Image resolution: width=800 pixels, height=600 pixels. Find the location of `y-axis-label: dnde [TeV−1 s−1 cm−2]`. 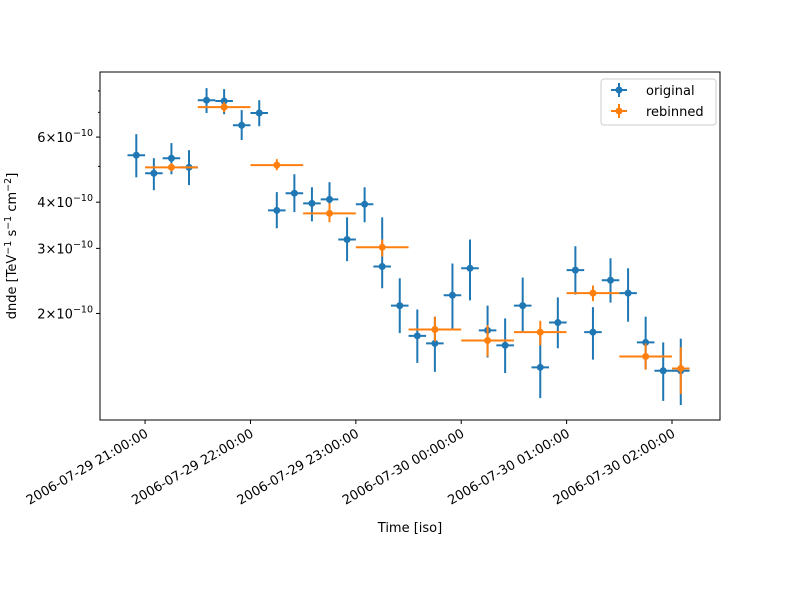

y-axis-label: dnde [TeV−1 s−1 cm−2] is located at coordinates (11, 246).